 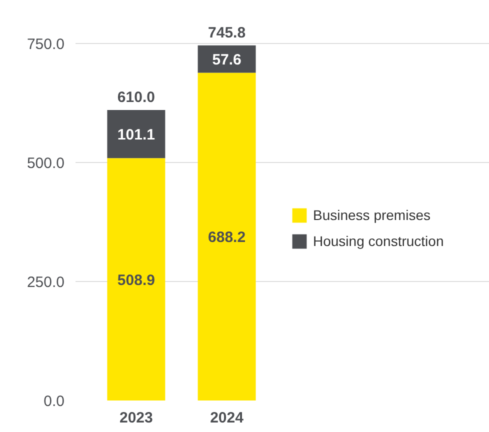 I want to click on data-label: 688.2, so click(x=227, y=237).